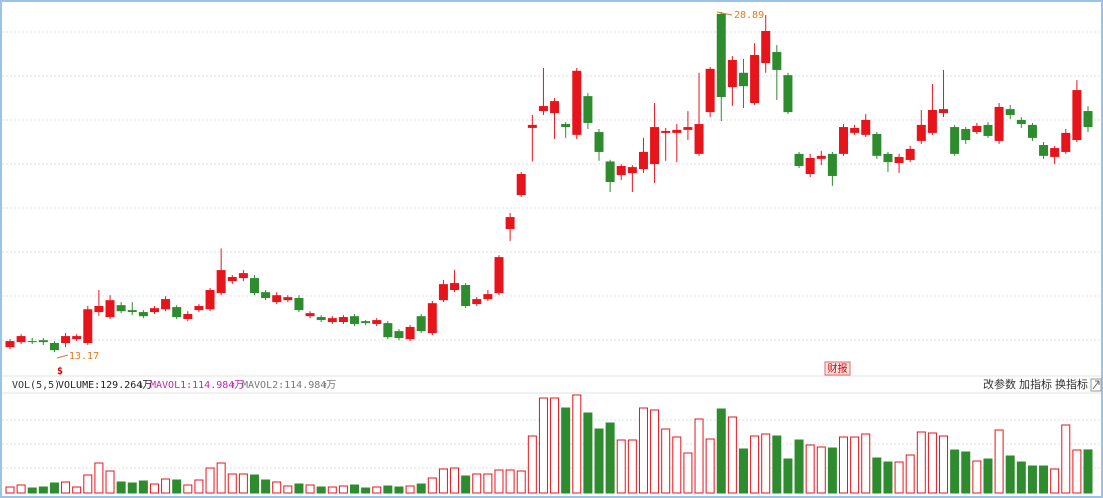  What do you see at coordinates (1096, 385) in the screenshot?
I see `collapse-icon` at bounding box center [1096, 385].